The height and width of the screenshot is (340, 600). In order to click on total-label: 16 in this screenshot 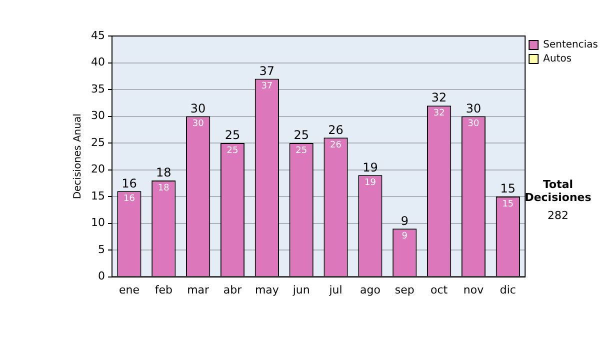, I will do `click(129, 183)`.